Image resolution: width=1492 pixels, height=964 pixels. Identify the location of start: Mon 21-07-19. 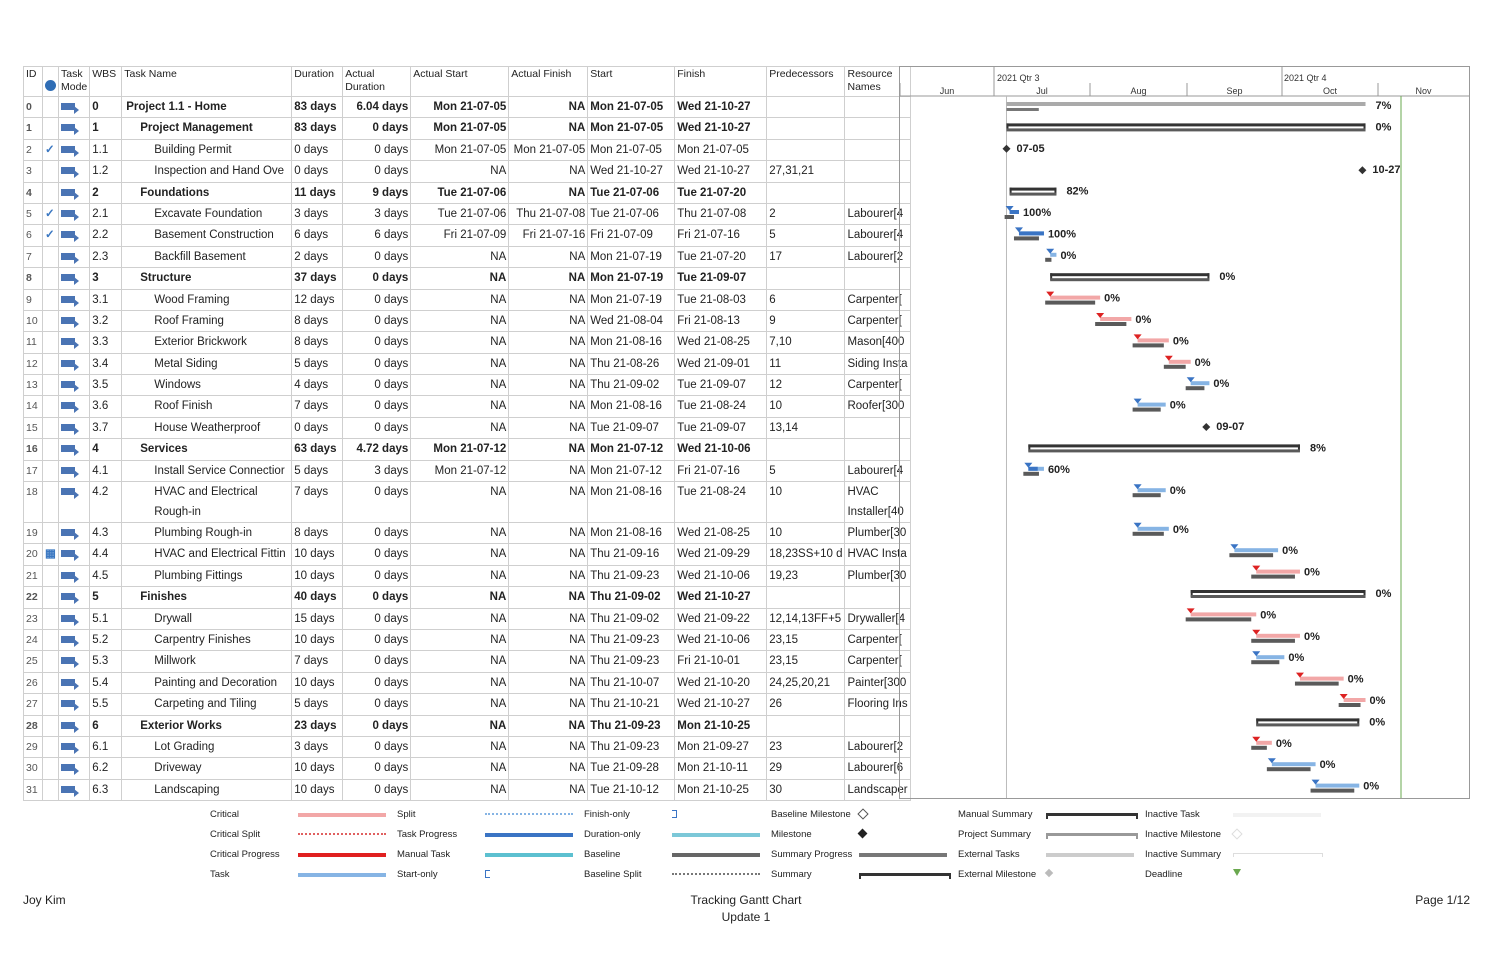
(631, 257).